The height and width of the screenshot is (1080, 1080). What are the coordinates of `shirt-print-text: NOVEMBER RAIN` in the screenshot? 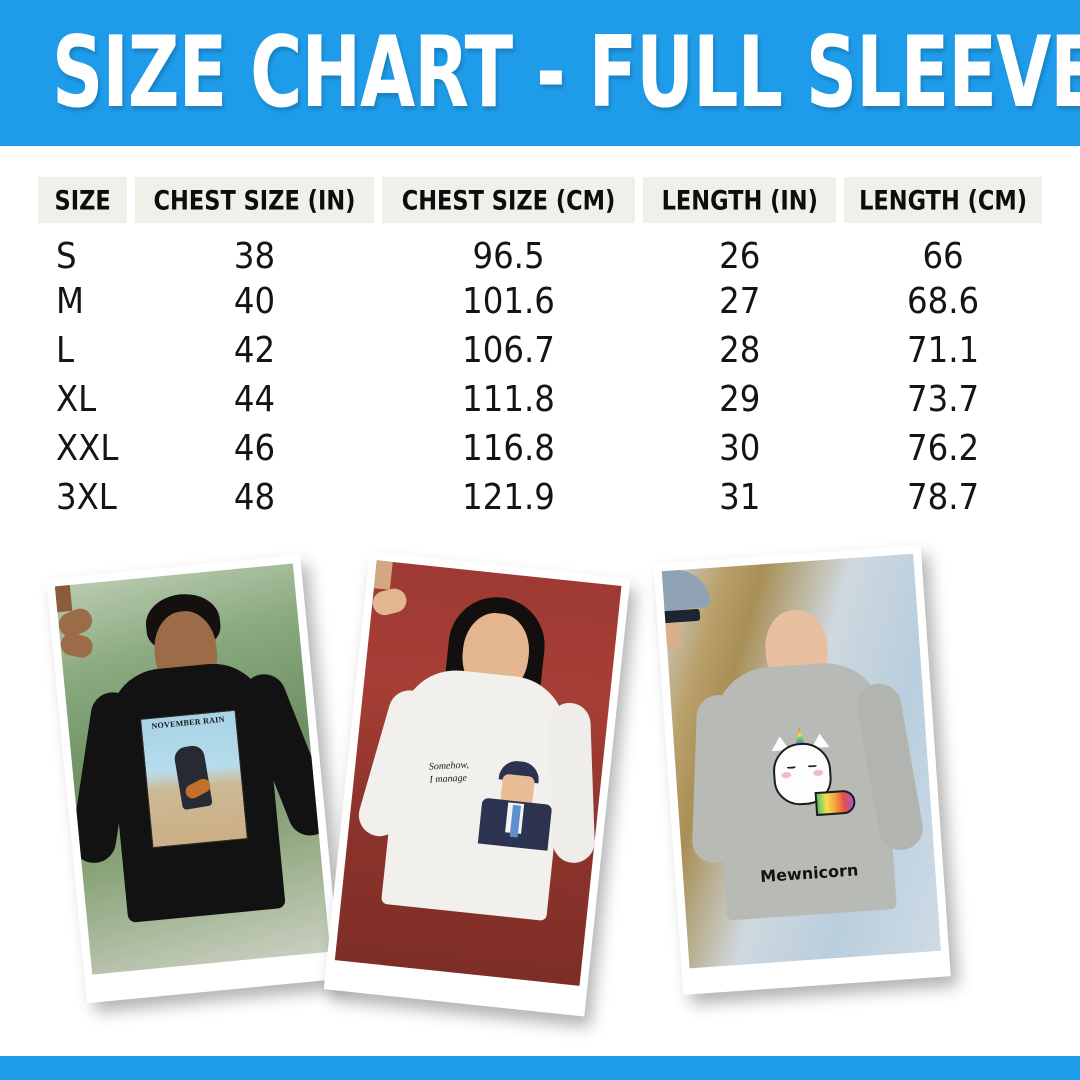 It's located at (188, 723).